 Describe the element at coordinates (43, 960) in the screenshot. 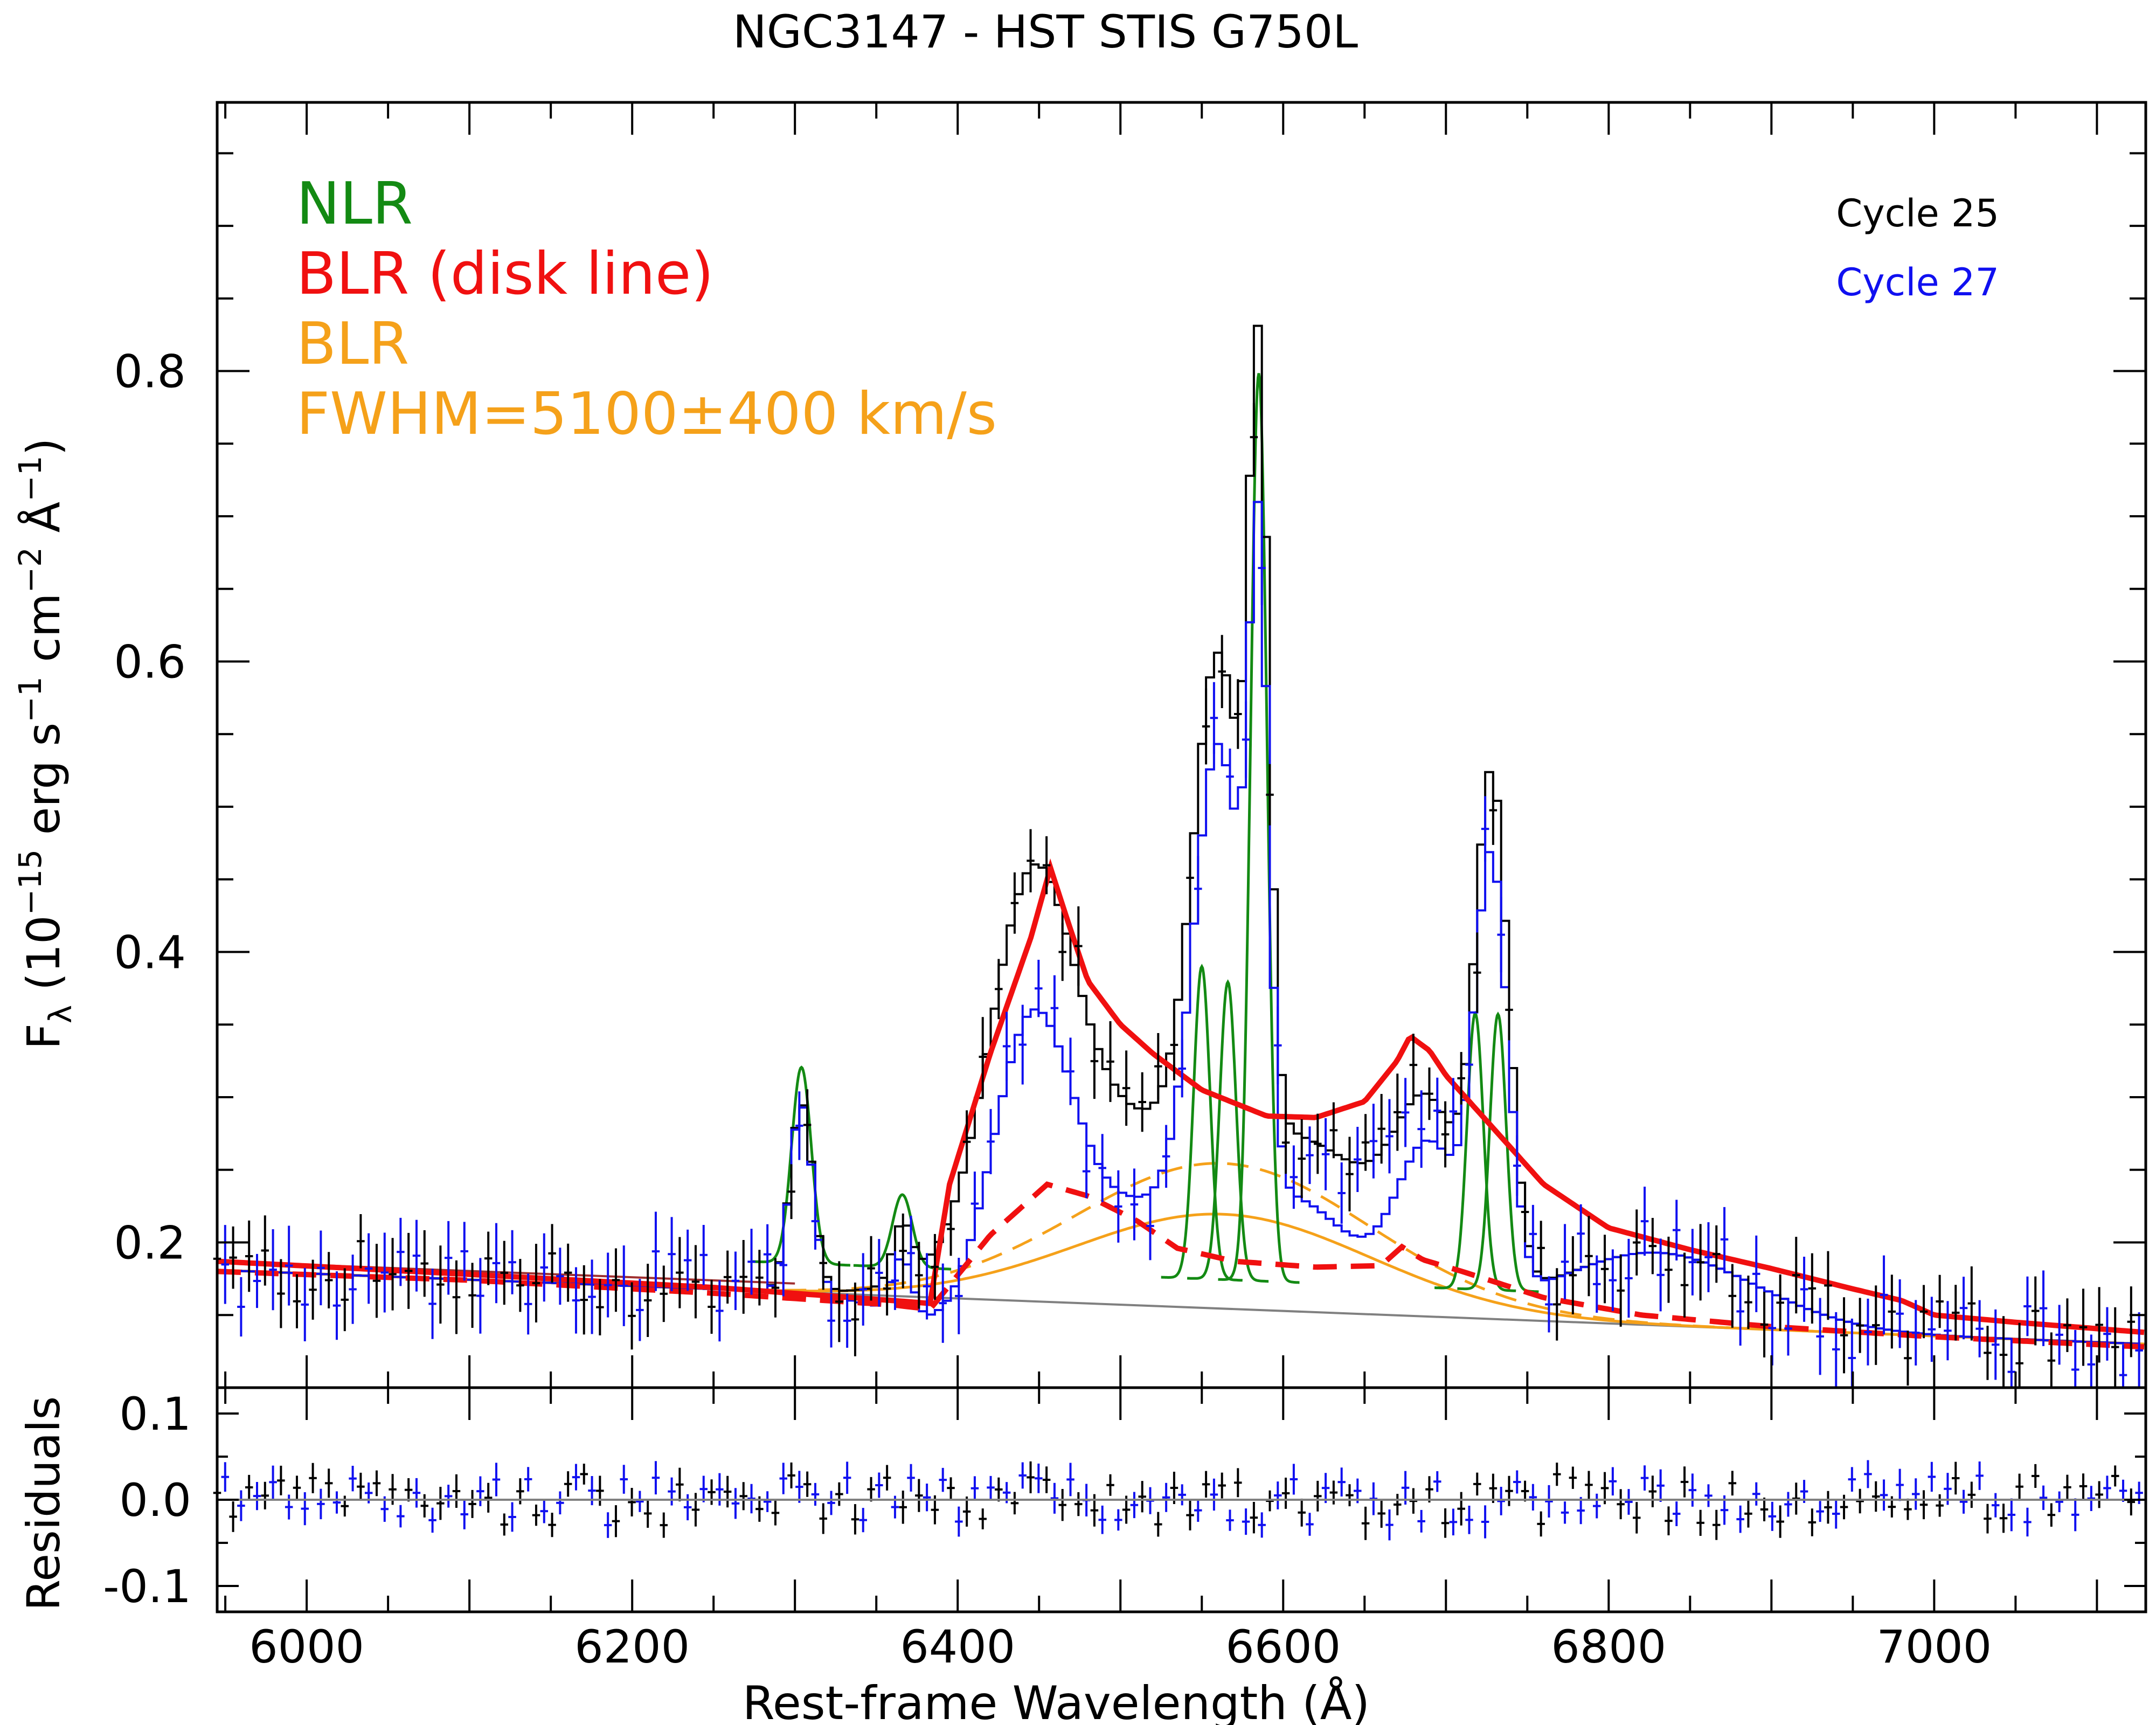

I see `y-label-scale: (10` at that location.